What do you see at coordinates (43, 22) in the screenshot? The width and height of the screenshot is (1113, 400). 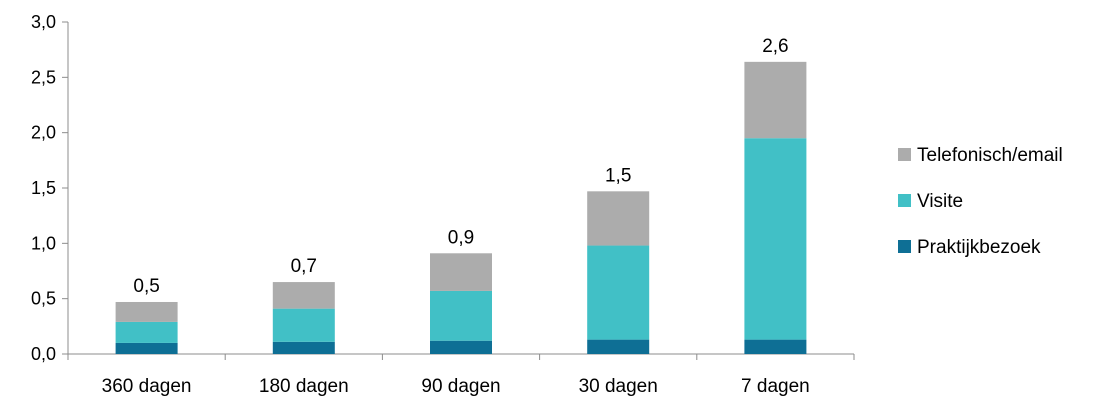 I see `y-tick-label: 3,0` at bounding box center [43, 22].